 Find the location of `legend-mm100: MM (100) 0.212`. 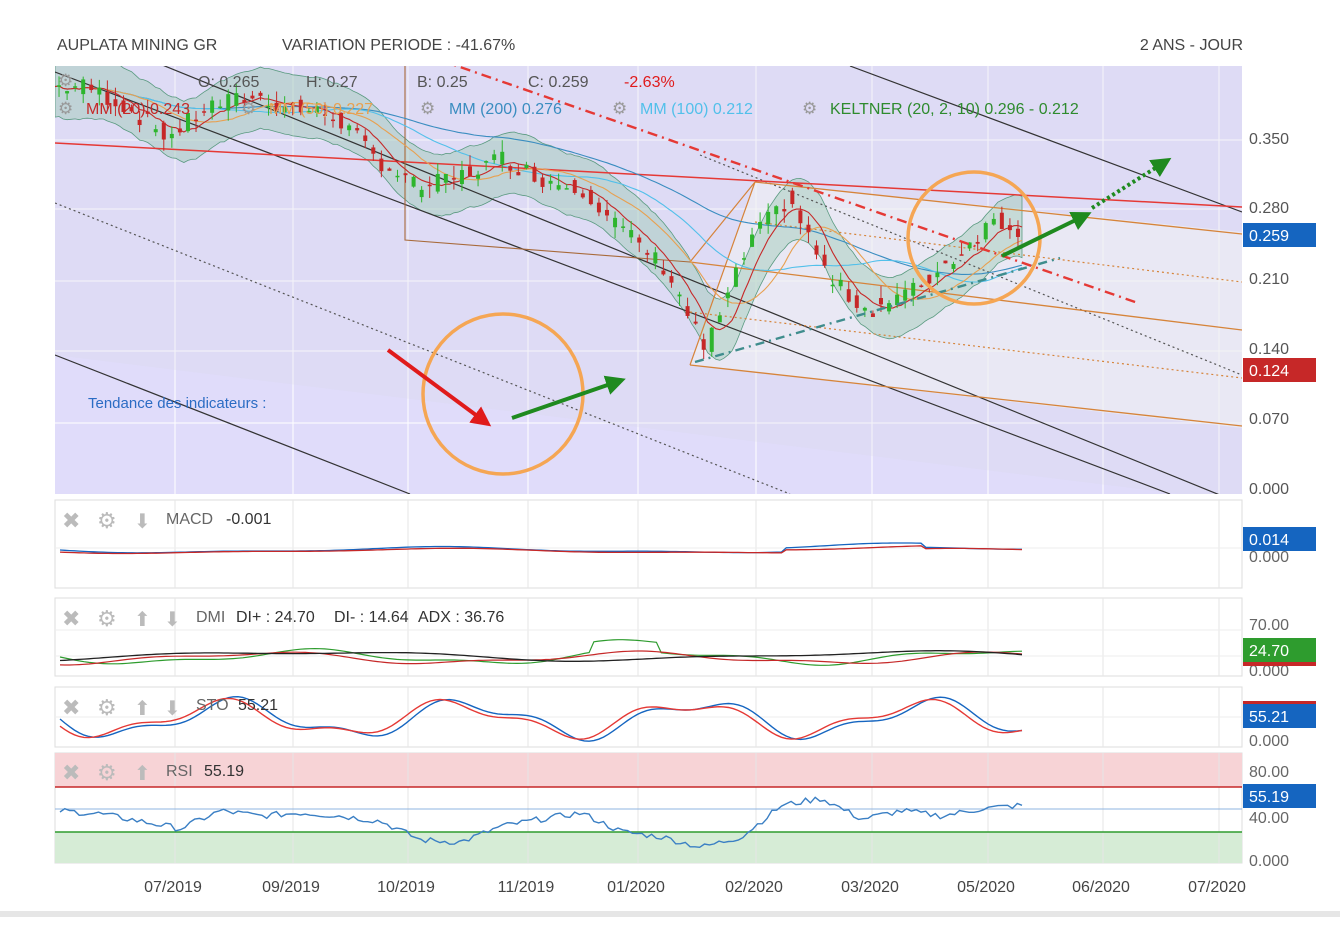

legend-mm100: MM (100) 0.212 is located at coordinates (696, 109).